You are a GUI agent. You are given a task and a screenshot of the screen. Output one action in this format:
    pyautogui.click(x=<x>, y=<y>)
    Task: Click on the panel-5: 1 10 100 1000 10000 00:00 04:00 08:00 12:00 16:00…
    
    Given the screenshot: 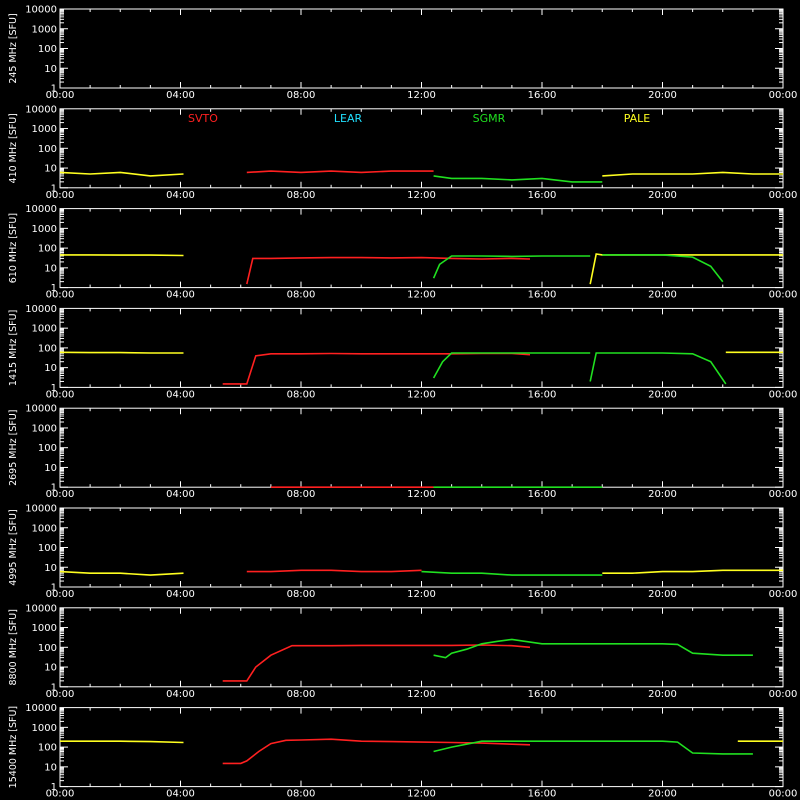 What is the action you would take?
    pyautogui.click(x=402, y=552)
    